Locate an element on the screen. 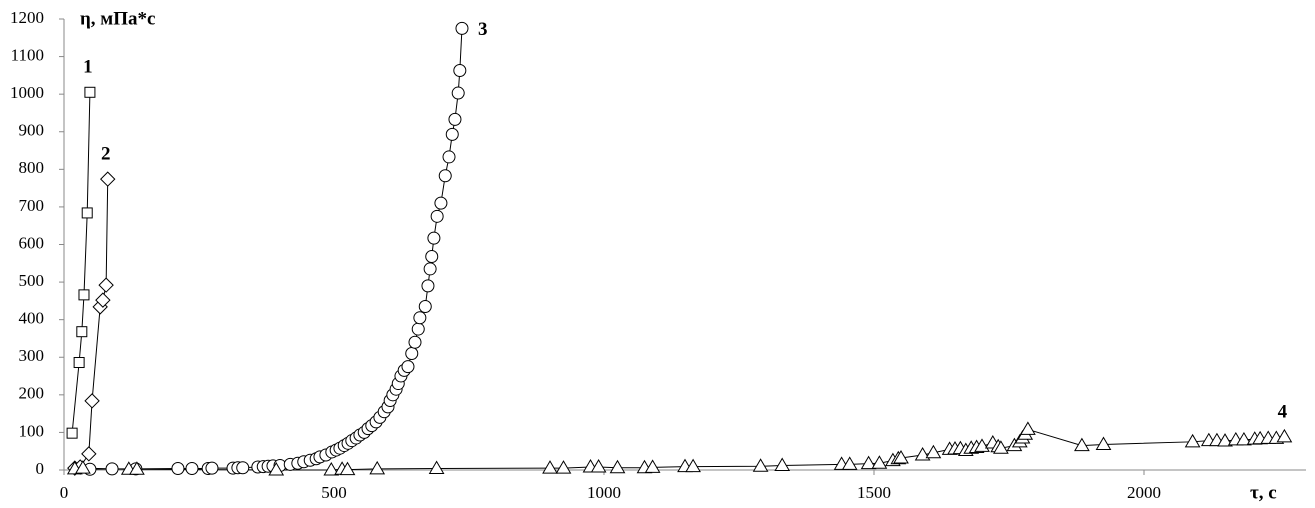 This screenshot has height=508, width=1315. series-label: 2 is located at coordinates (106, 153).